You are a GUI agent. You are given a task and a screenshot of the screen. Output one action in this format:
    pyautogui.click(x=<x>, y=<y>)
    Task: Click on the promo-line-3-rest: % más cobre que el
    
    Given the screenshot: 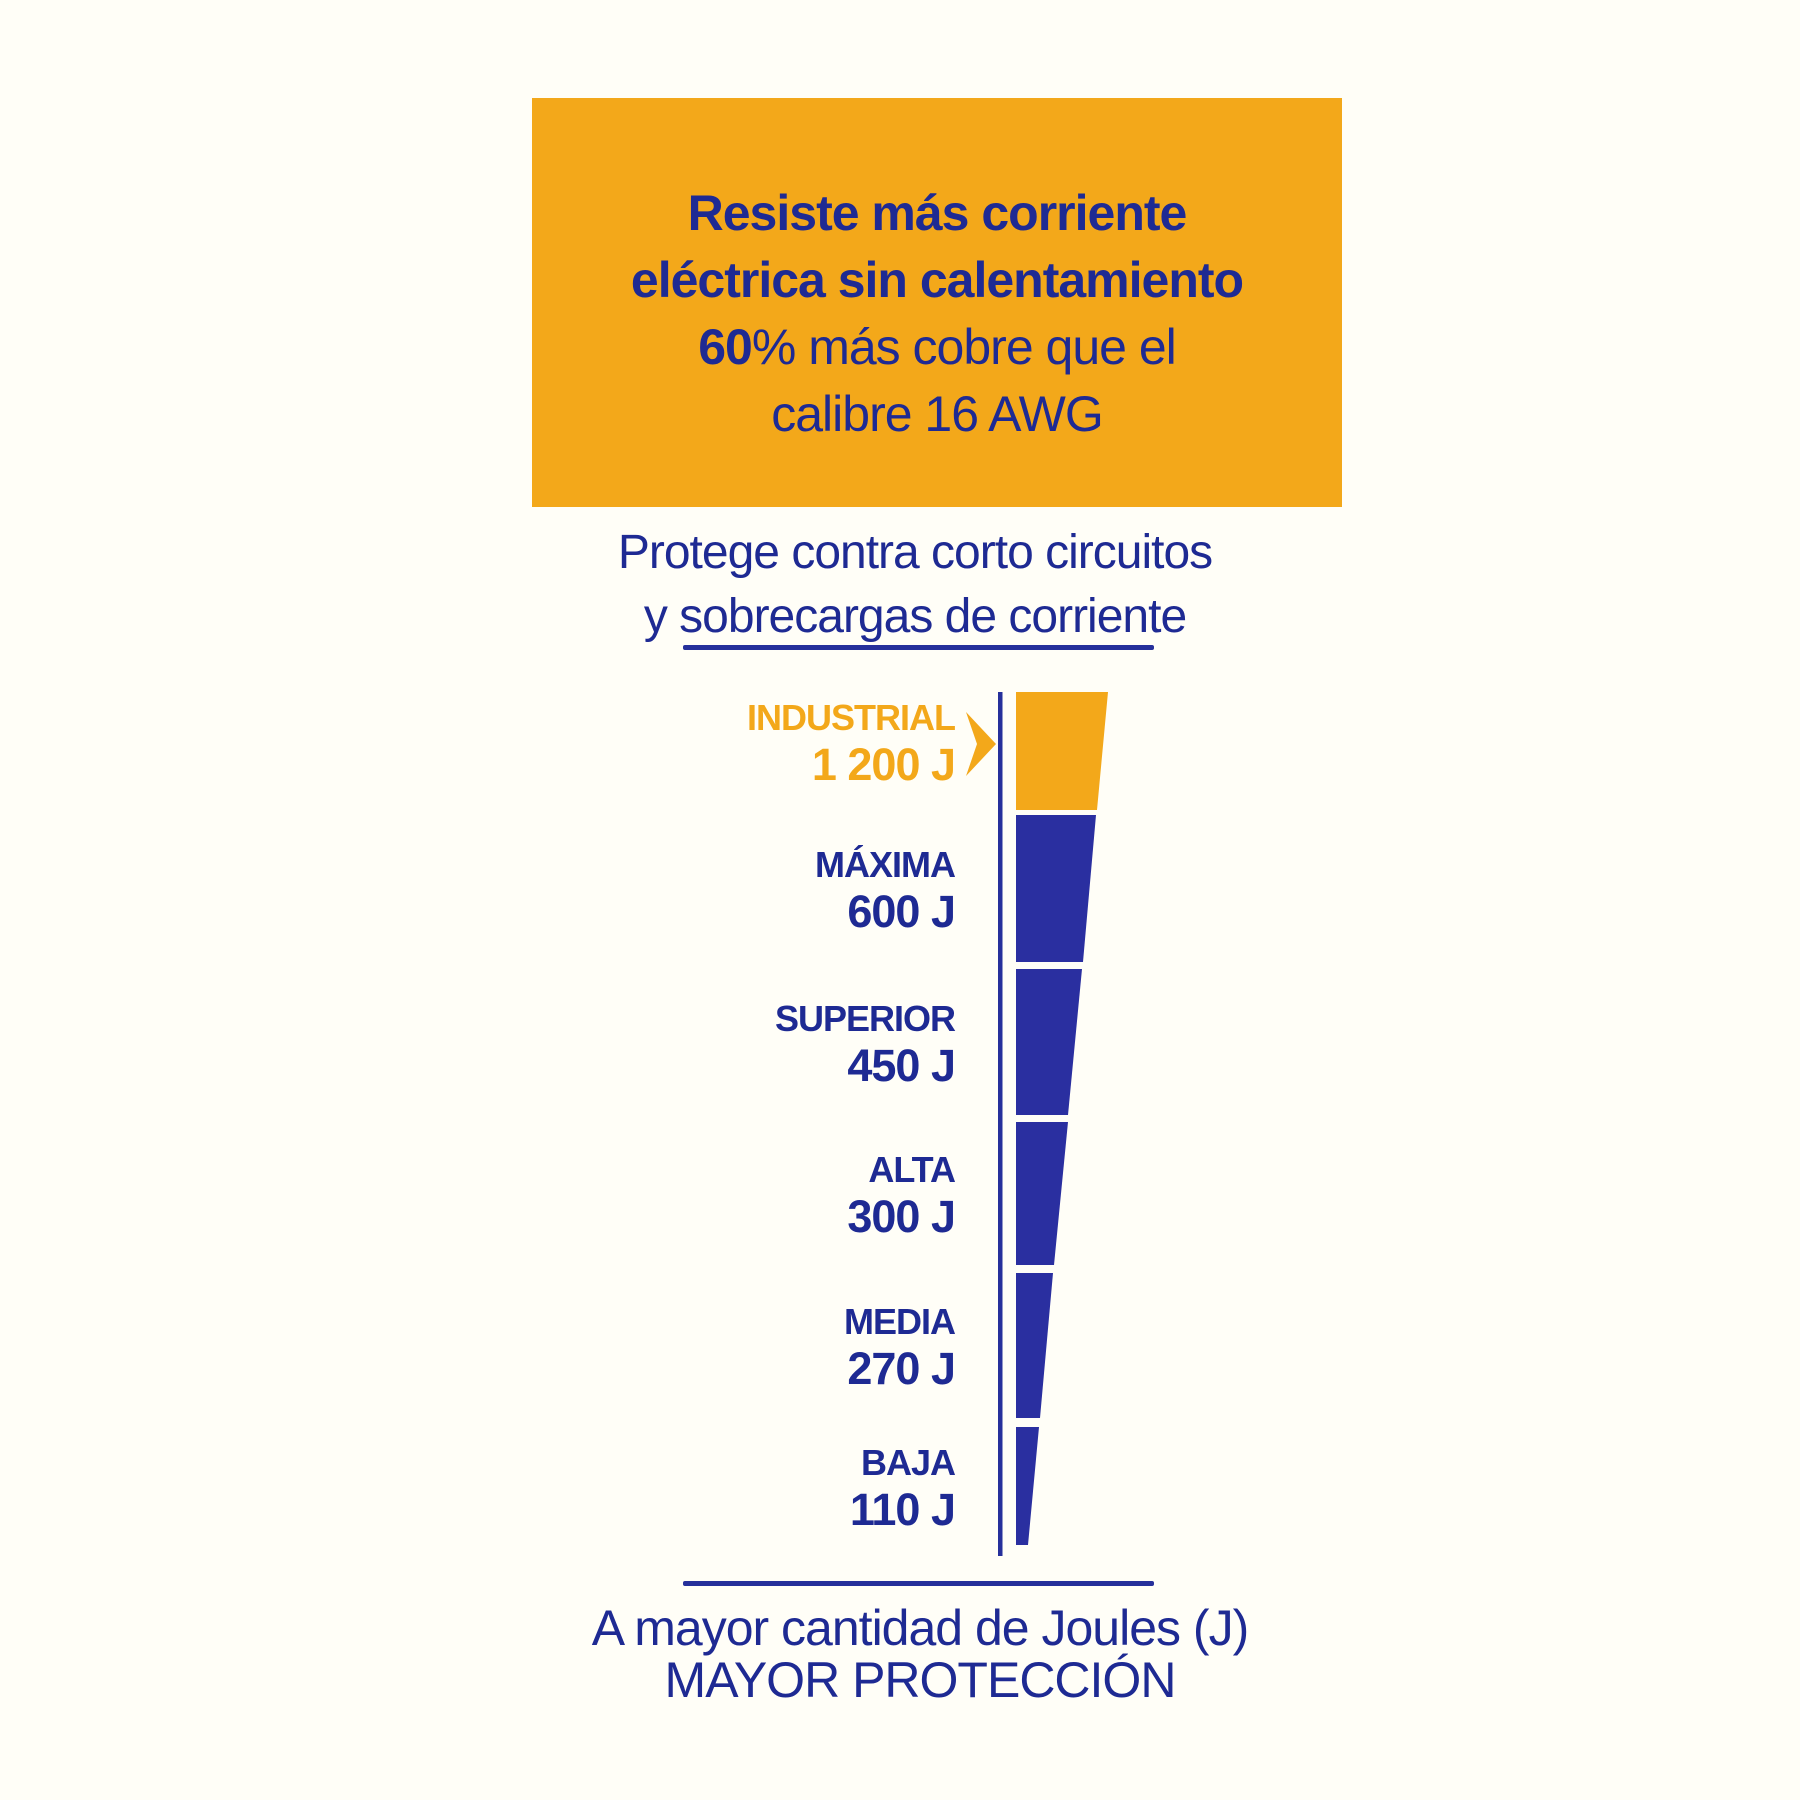 What is the action you would take?
    pyautogui.click(x=964, y=346)
    